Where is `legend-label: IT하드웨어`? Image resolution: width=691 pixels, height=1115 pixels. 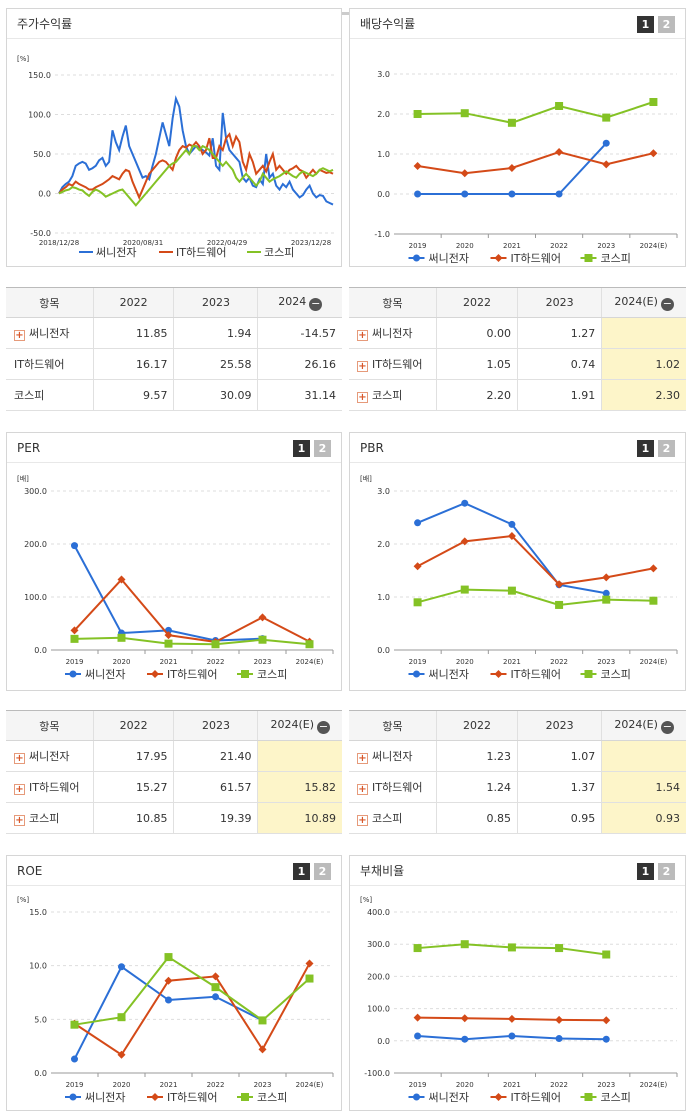
legend-label: IT하드웨어 is located at coordinates (192, 674).